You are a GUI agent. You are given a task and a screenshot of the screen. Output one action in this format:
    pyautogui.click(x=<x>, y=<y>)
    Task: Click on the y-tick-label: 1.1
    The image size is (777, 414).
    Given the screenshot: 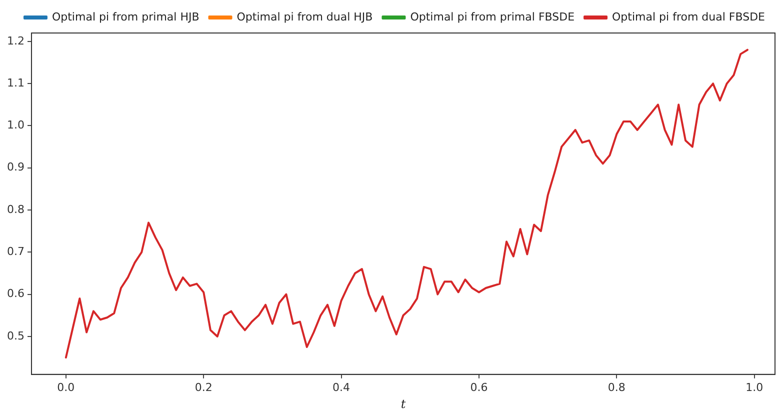 What is the action you would take?
    pyautogui.click(x=15, y=83)
    